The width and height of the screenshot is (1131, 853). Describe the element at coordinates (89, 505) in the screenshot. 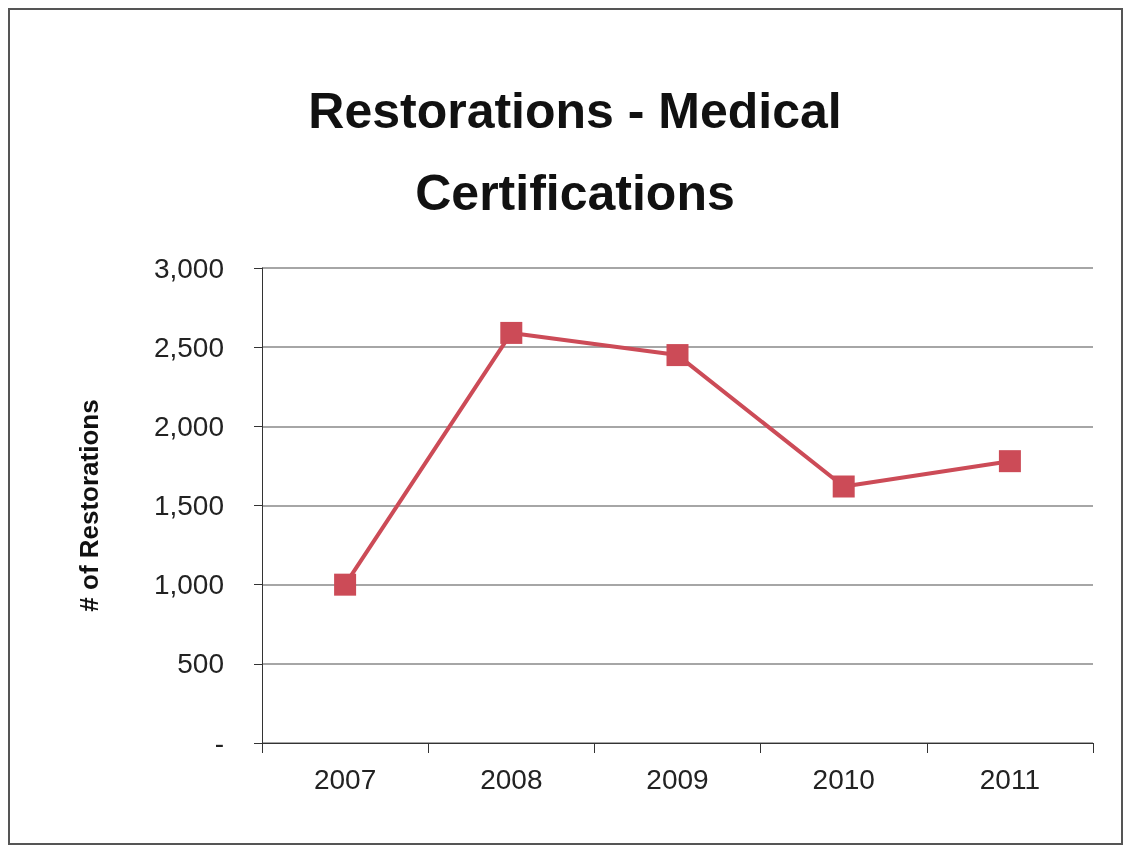

I see `y-axis-title: # of Restorations` at that location.